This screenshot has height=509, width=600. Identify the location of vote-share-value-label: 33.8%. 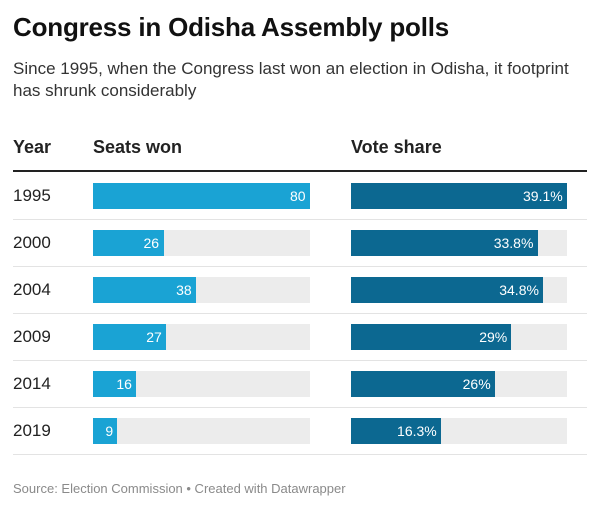
(513, 243).